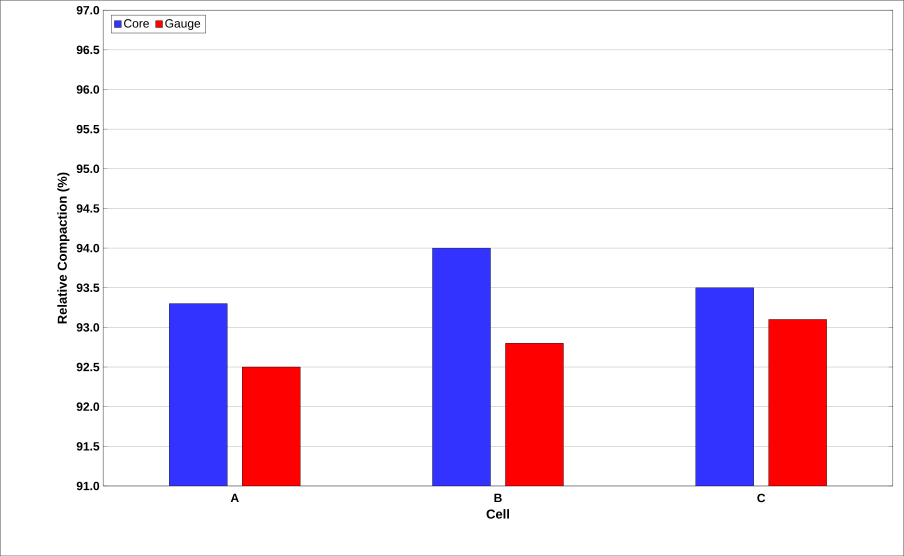 Image resolution: width=904 pixels, height=556 pixels. I want to click on y-tick-label: 94.5, so click(88, 208).